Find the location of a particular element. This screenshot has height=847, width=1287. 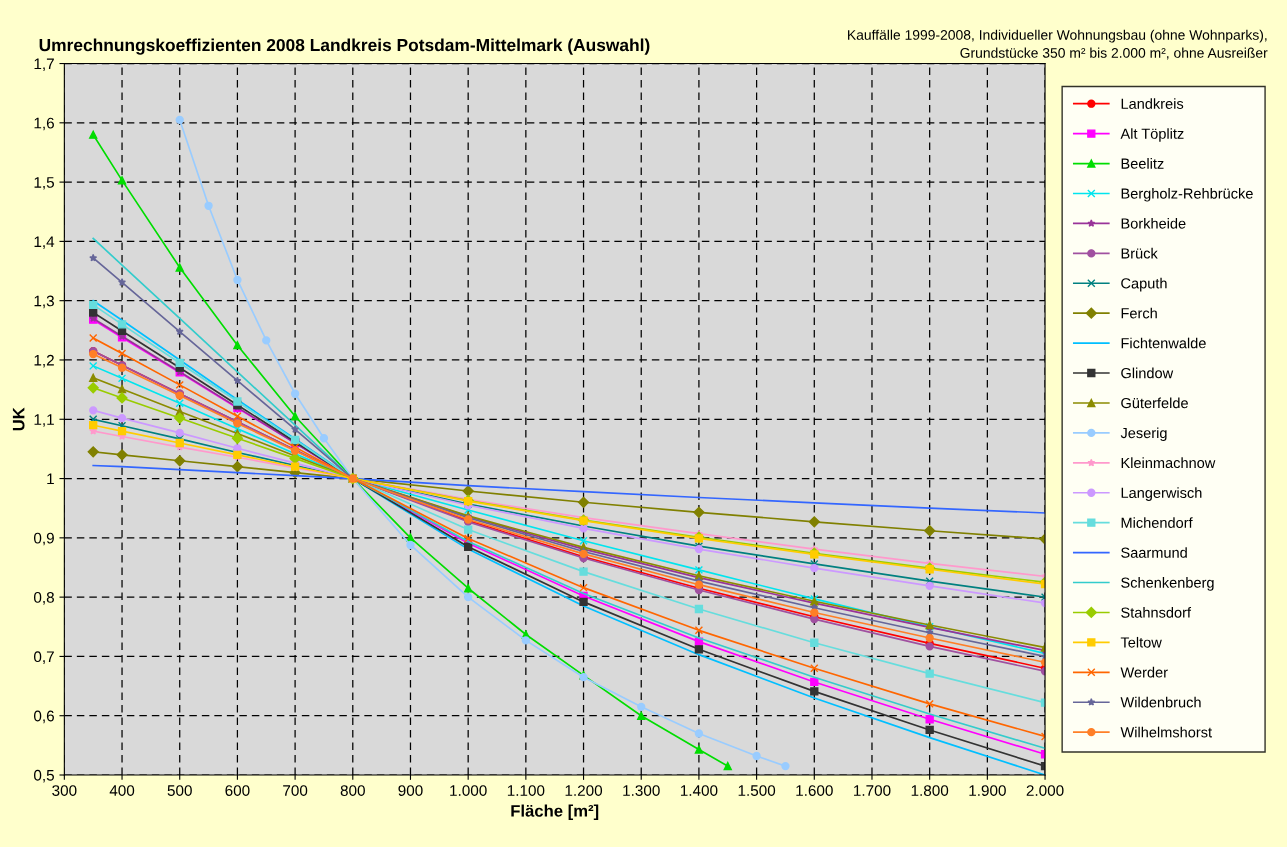

y-tick-label: 1,3 is located at coordinates (44, 302).